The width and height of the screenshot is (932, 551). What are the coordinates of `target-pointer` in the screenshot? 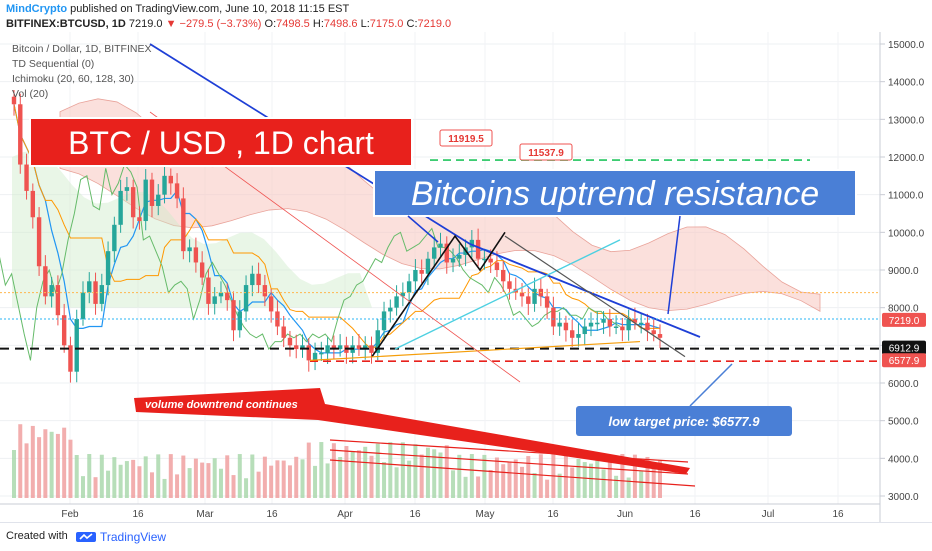 It's located at (711, 385).